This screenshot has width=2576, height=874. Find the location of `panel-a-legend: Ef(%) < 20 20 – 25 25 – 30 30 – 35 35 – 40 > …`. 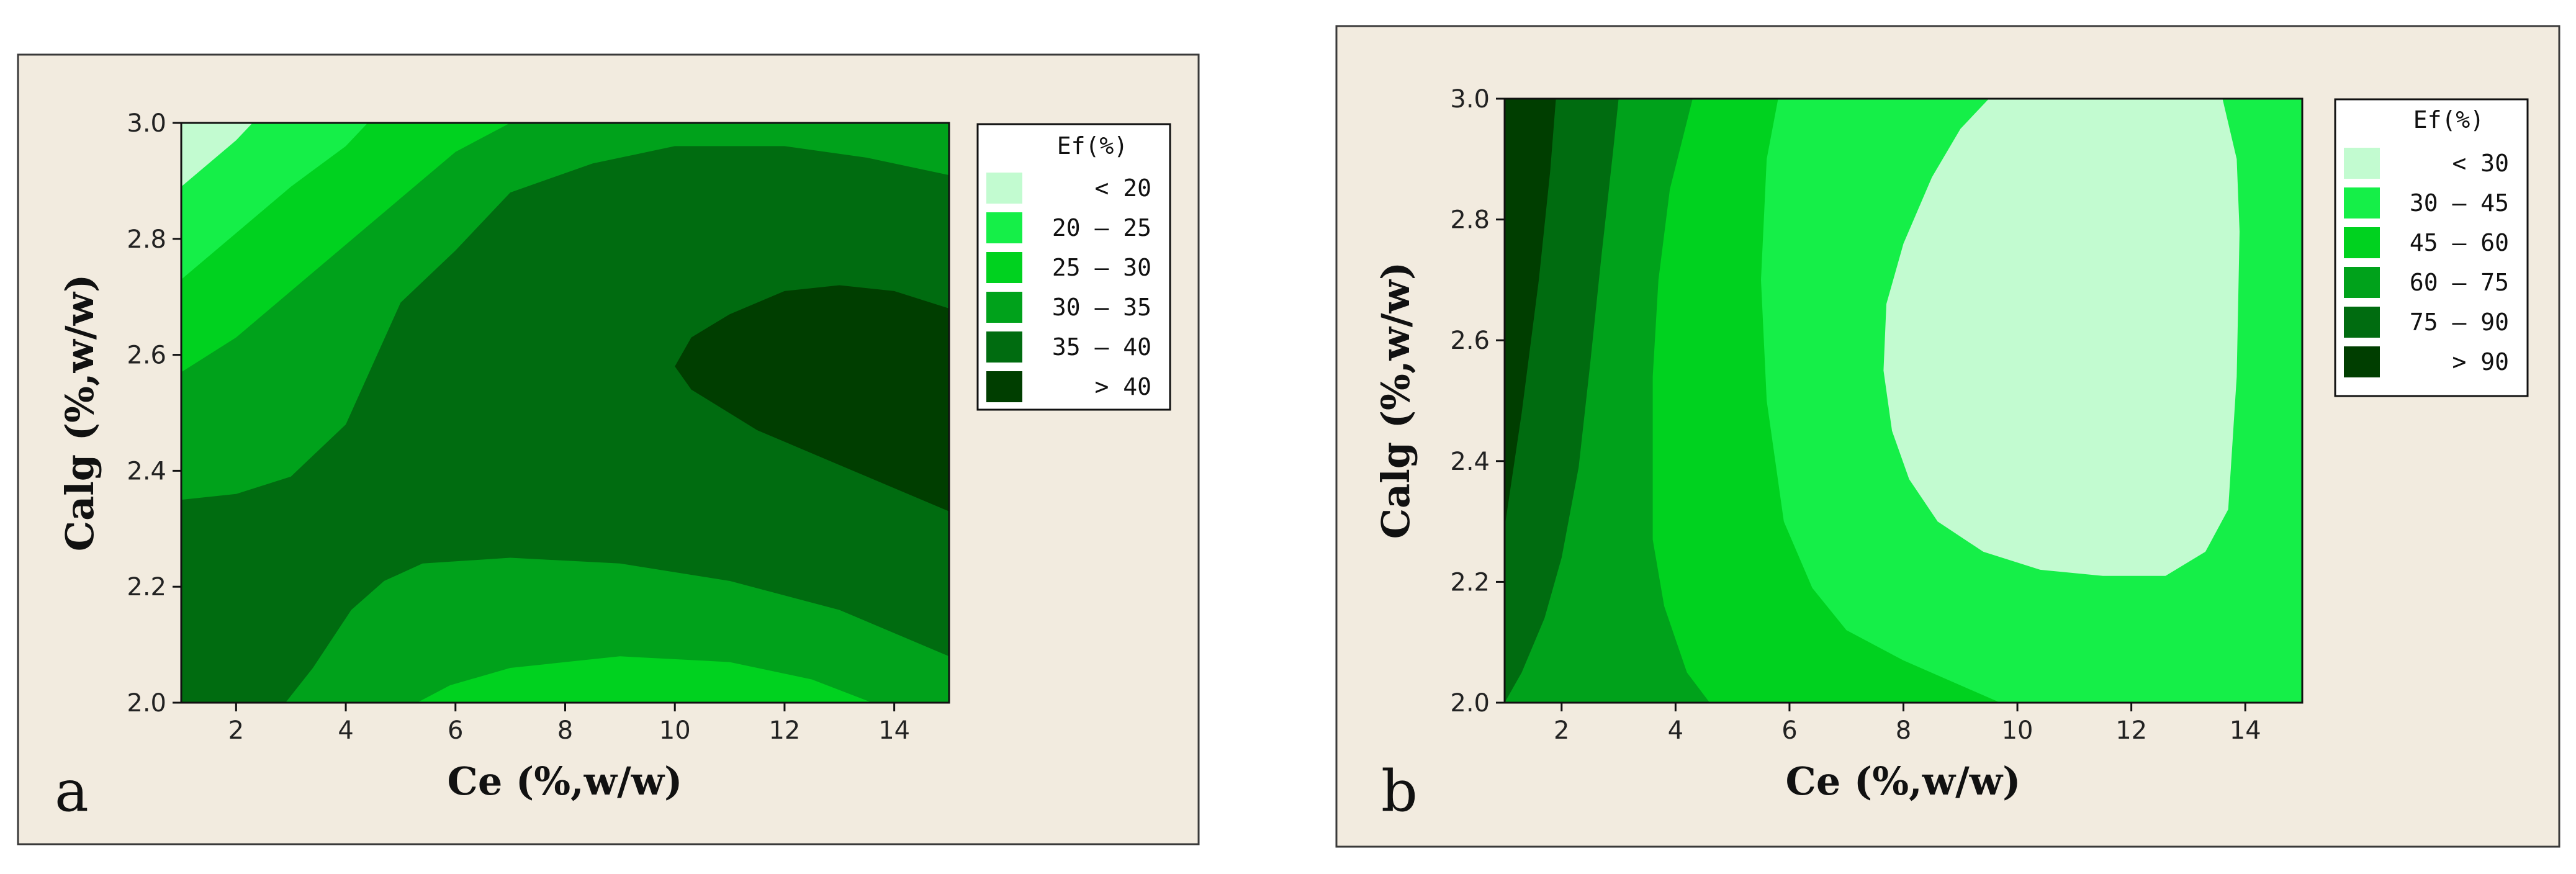

panel-a-legend: Ef(%) < 20 20 – 25 25 – 30 30 – 35 35 – 40 > … is located at coordinates (1073, 267).